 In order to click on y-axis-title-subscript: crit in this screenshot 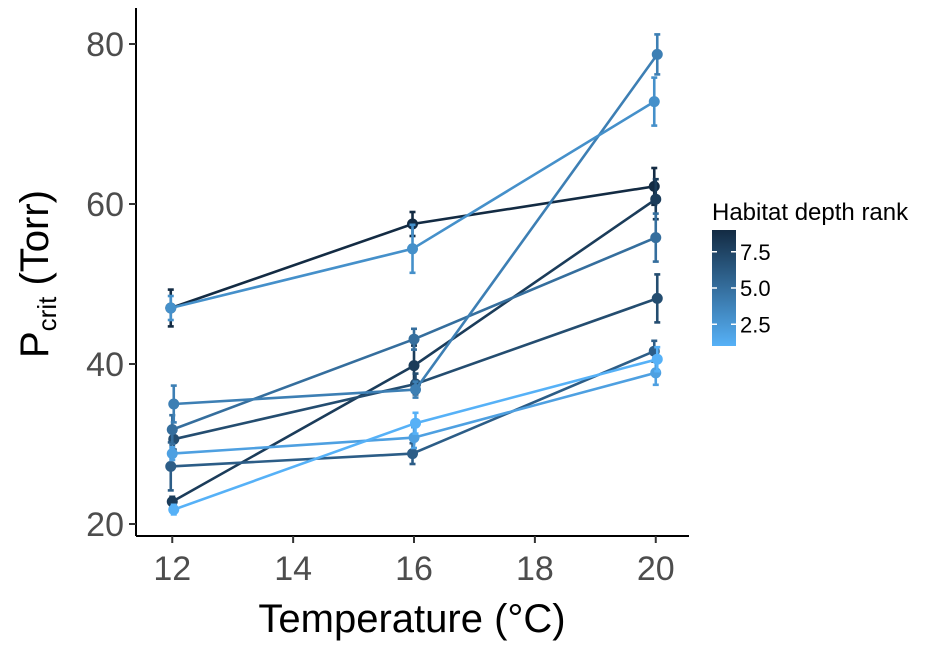, I will do `click(47, 313)`.